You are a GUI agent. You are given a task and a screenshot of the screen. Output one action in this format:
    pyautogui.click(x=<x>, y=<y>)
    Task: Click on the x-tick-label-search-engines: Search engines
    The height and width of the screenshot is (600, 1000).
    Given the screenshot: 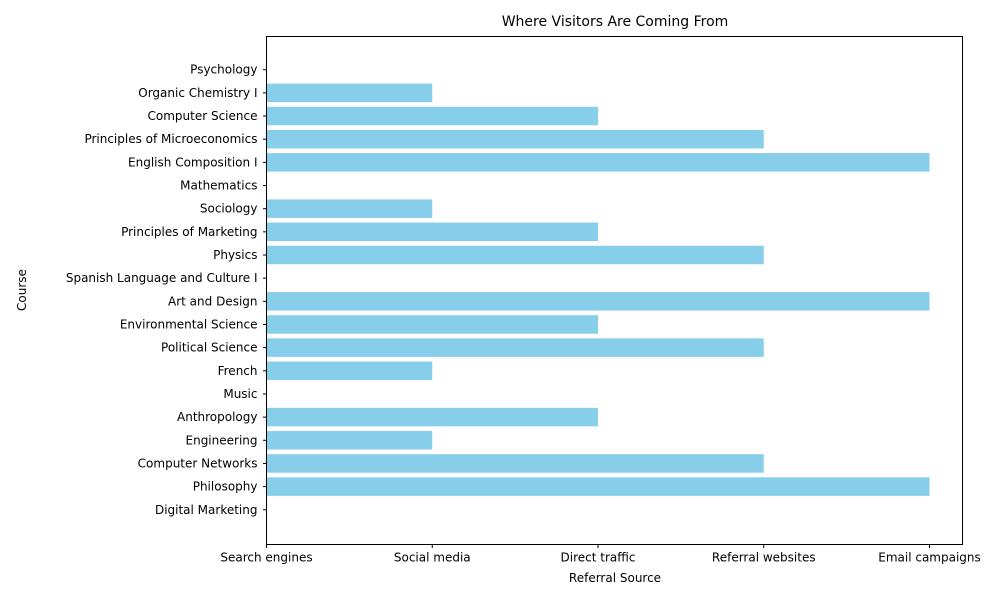 What is the action you would take?
    pyautogui.click(x=266, y=558)
    